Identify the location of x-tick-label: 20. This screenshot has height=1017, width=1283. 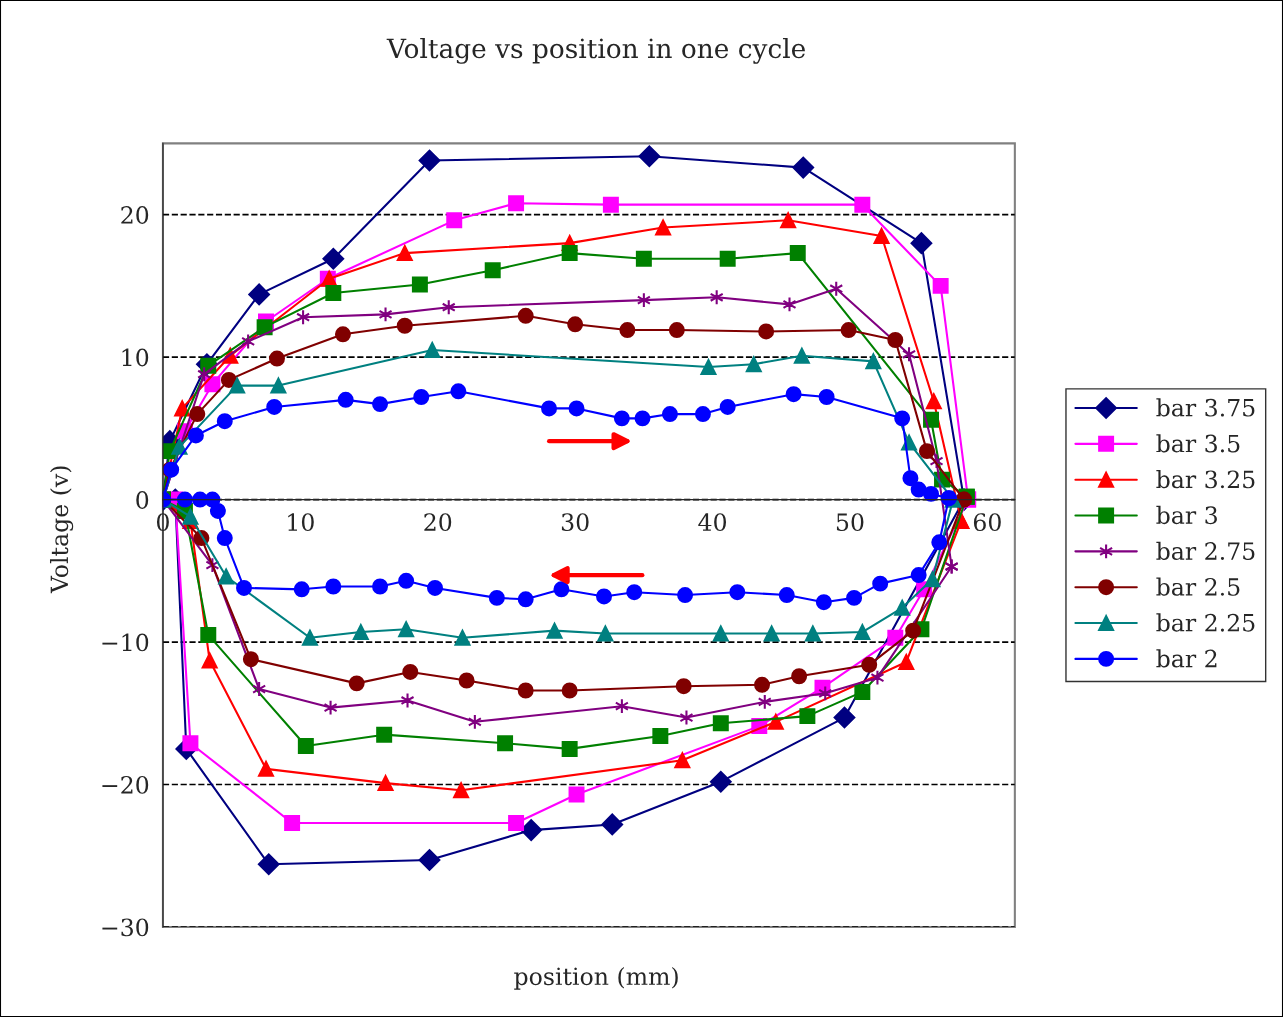
(438, 522).